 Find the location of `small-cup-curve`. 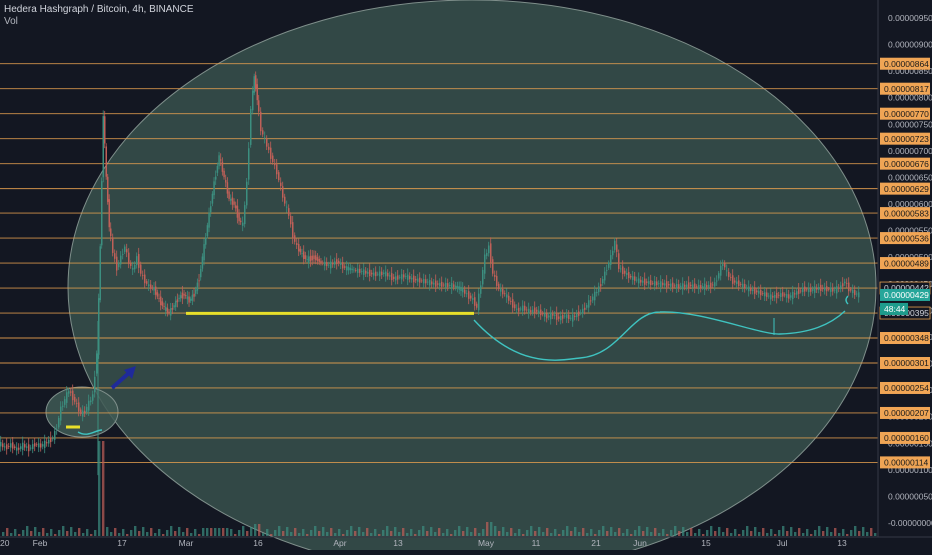

small-cup-curve is located at coordinates (90, 432).